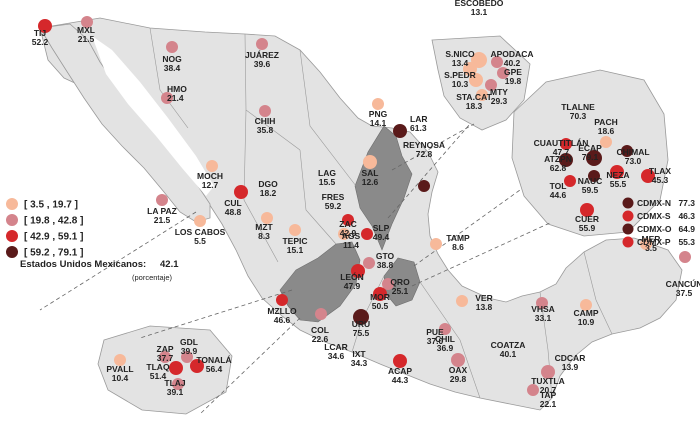 This screenshot has width=700, height=430. I want to click on city-name: FRES, so click(333, 197).